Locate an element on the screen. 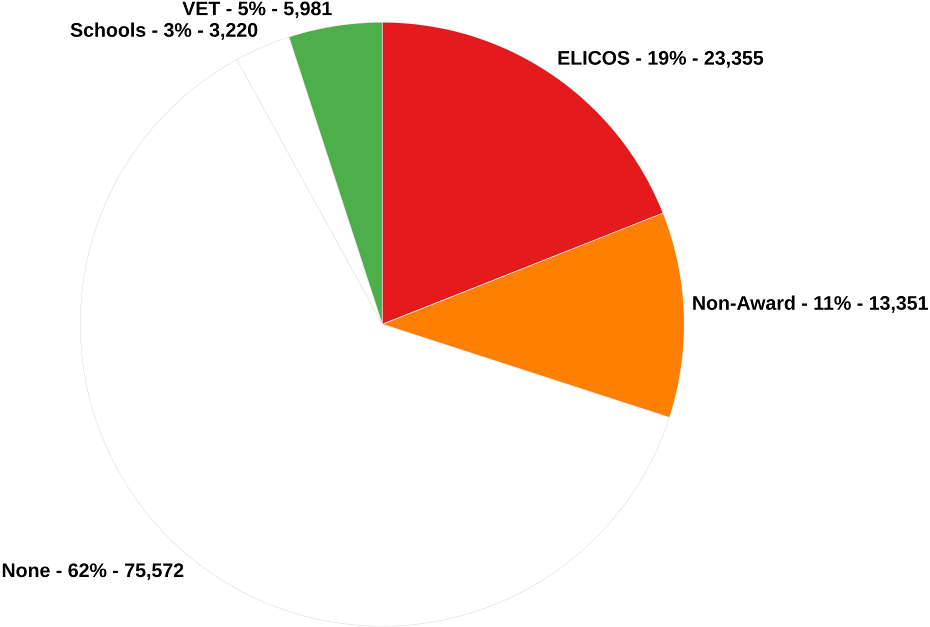  slice-label: Schools - 3% - 3,220 is located at coordinates (164, 31).